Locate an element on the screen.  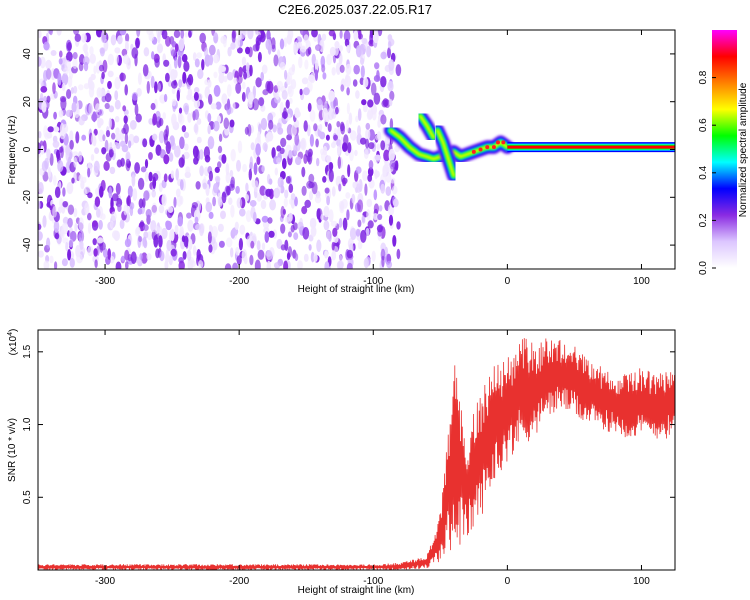
x-tick-label: 0 is located at coordinates (508, 581).